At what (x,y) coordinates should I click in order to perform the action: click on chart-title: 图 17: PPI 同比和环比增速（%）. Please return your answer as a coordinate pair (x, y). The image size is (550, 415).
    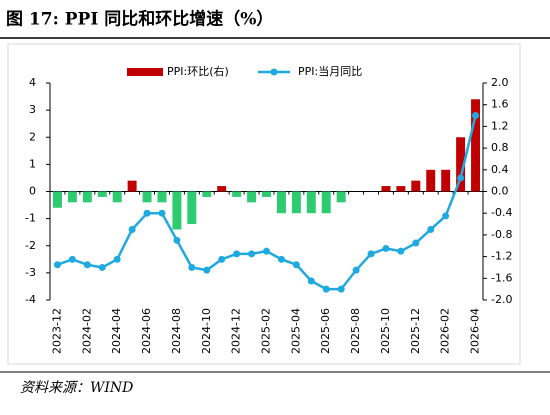
    Looking at the image, I should click on (139, 19).